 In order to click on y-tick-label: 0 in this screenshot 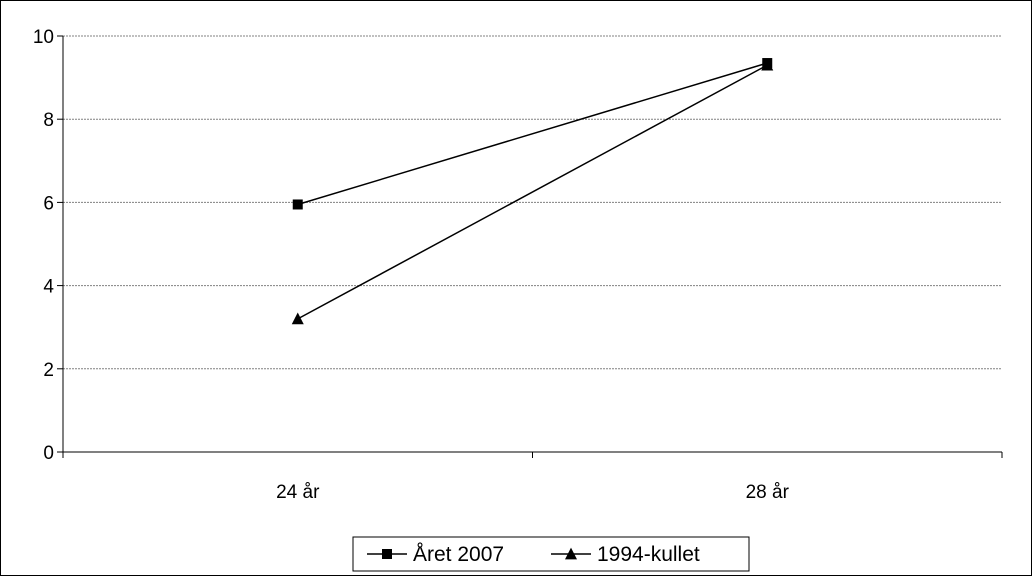, I will do `click(48, 453)`.